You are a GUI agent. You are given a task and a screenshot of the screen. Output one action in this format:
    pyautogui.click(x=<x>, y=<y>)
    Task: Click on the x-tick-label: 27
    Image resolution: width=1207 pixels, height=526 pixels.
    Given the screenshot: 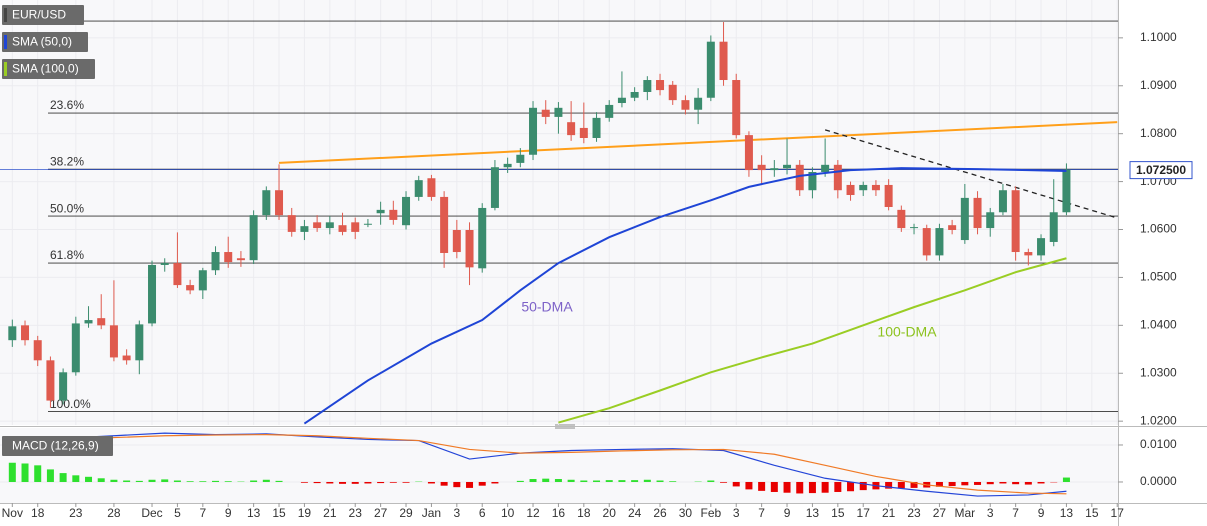 What is the action you would take?
    pyautogui.click(x=381, y=513)
    